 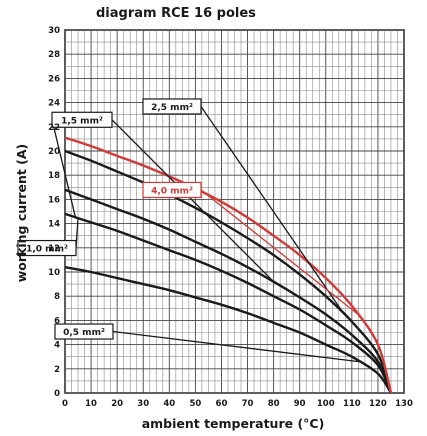 What do you see at coordinates (222, 404) in the screenshot?
I see `x-tick-label: 60` at bounding box center [222, 404].